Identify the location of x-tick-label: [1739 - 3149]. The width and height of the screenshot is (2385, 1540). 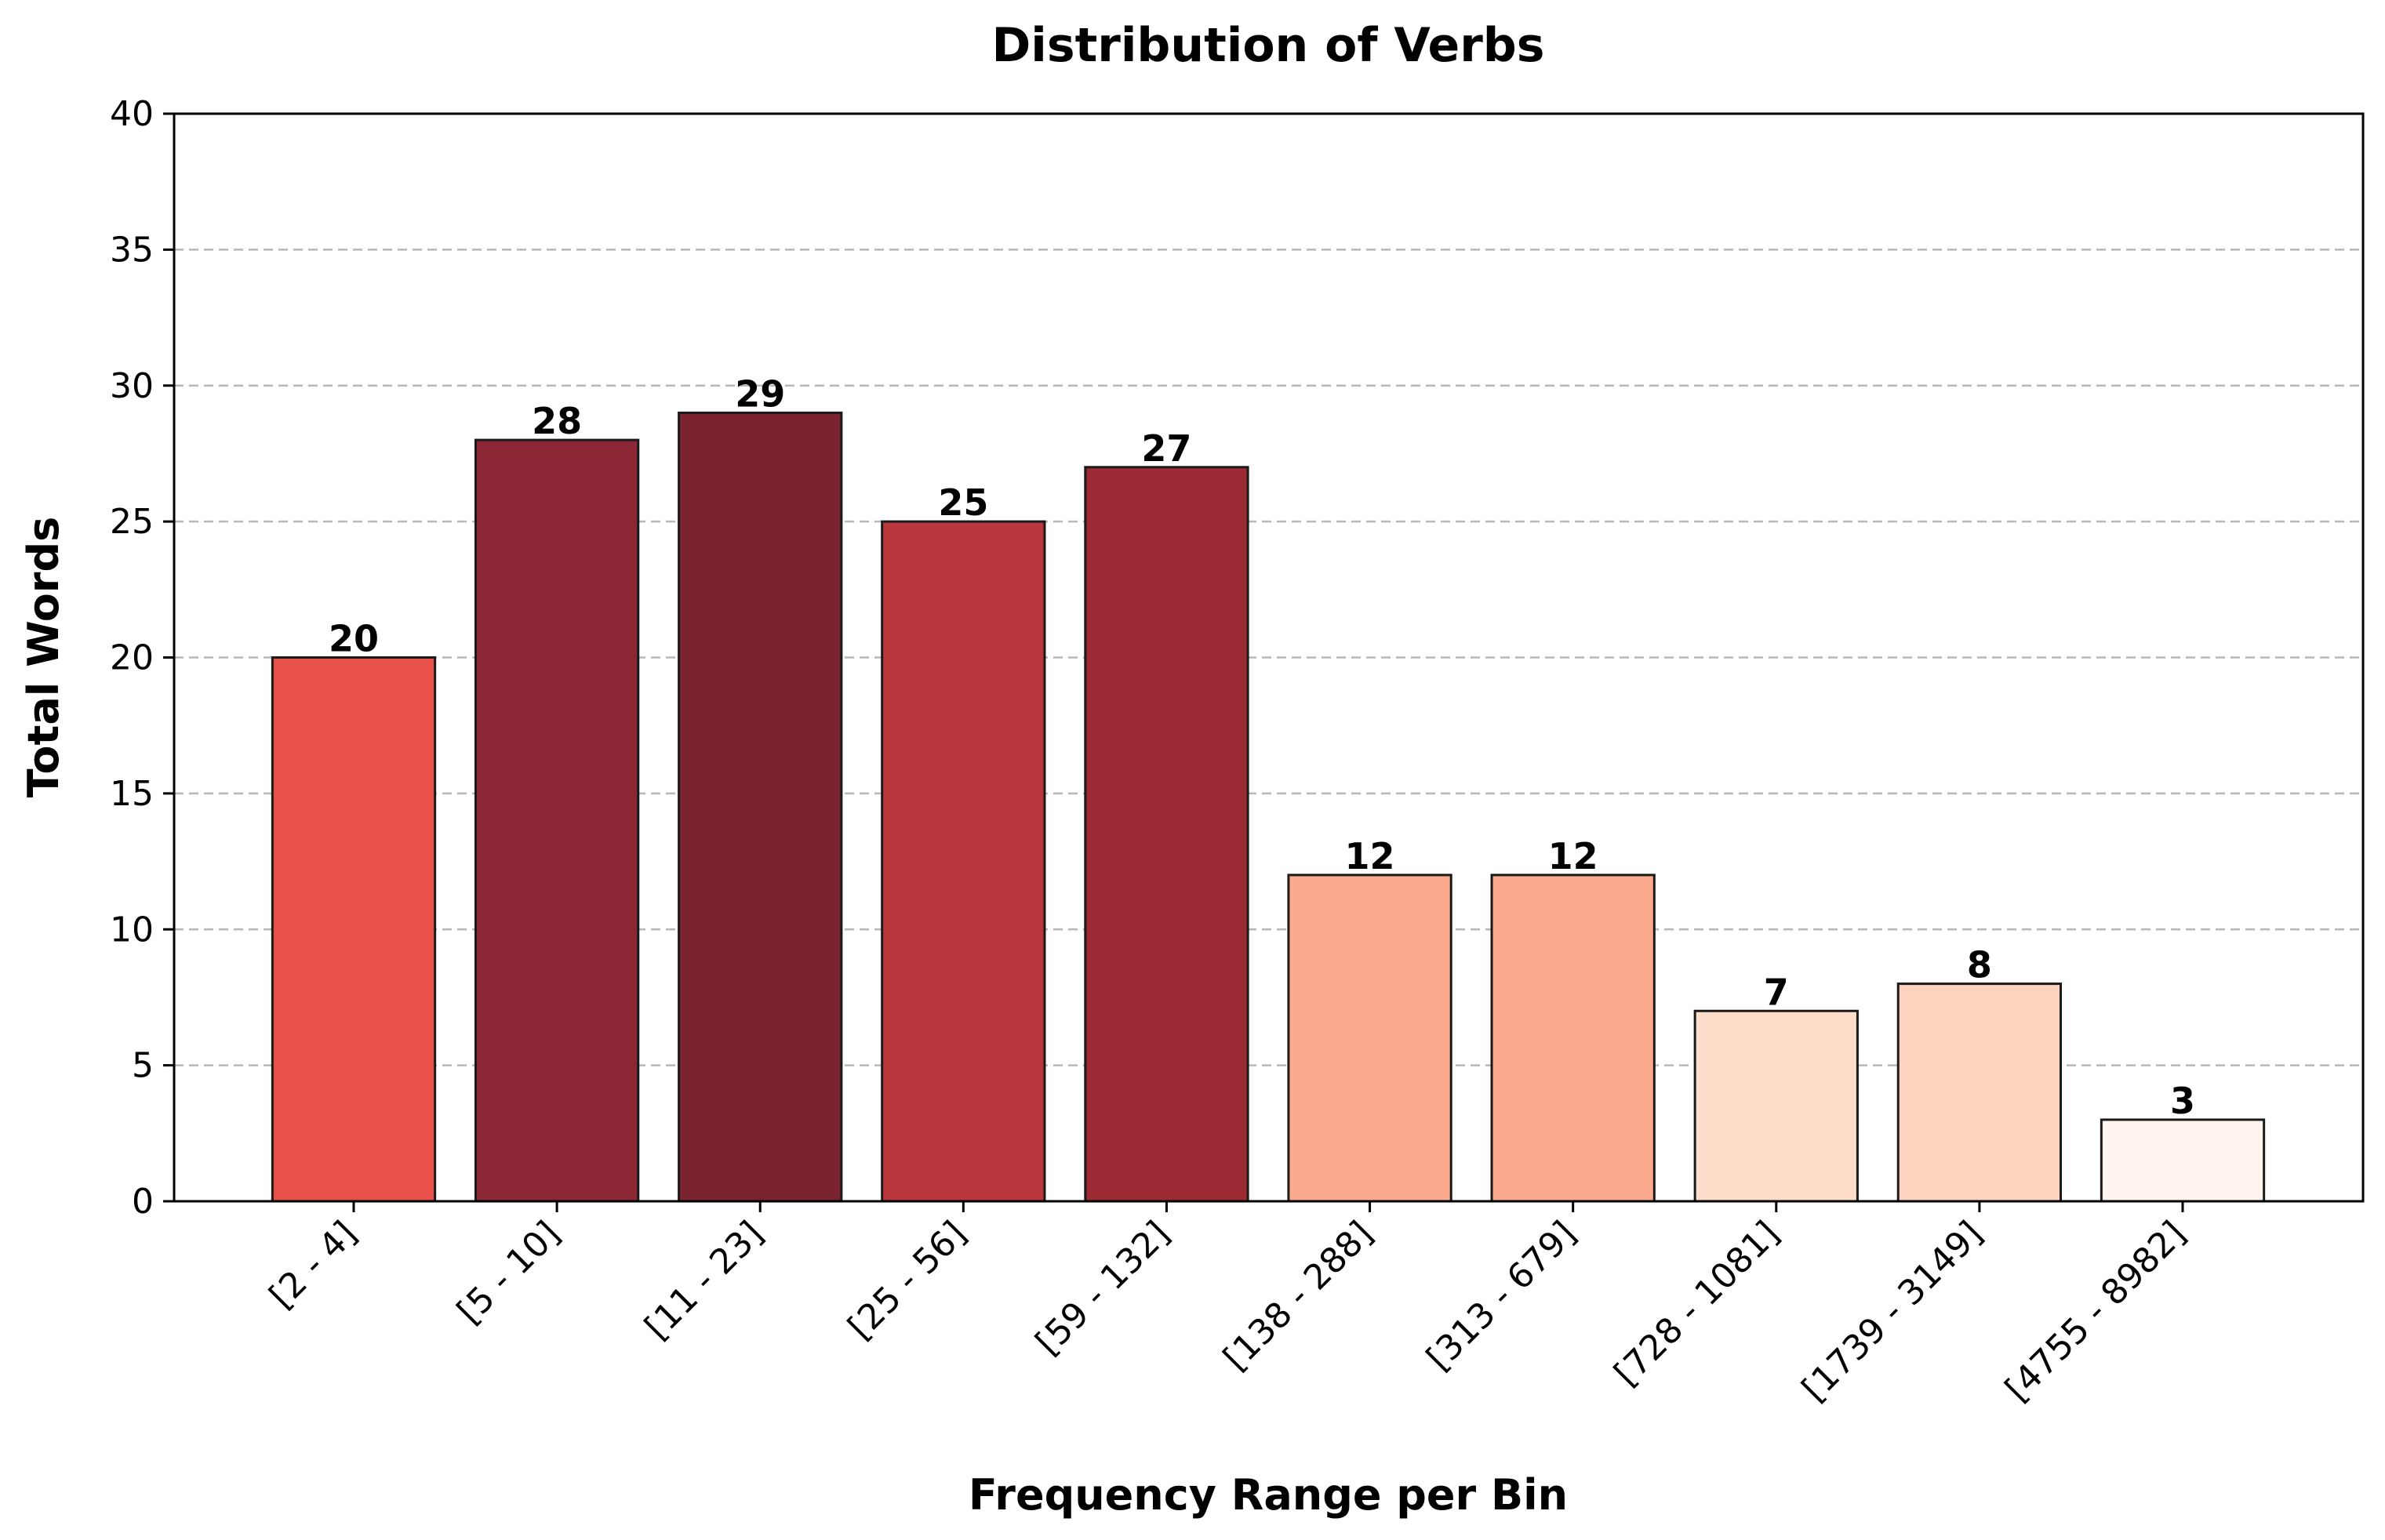
(1892, 1312).